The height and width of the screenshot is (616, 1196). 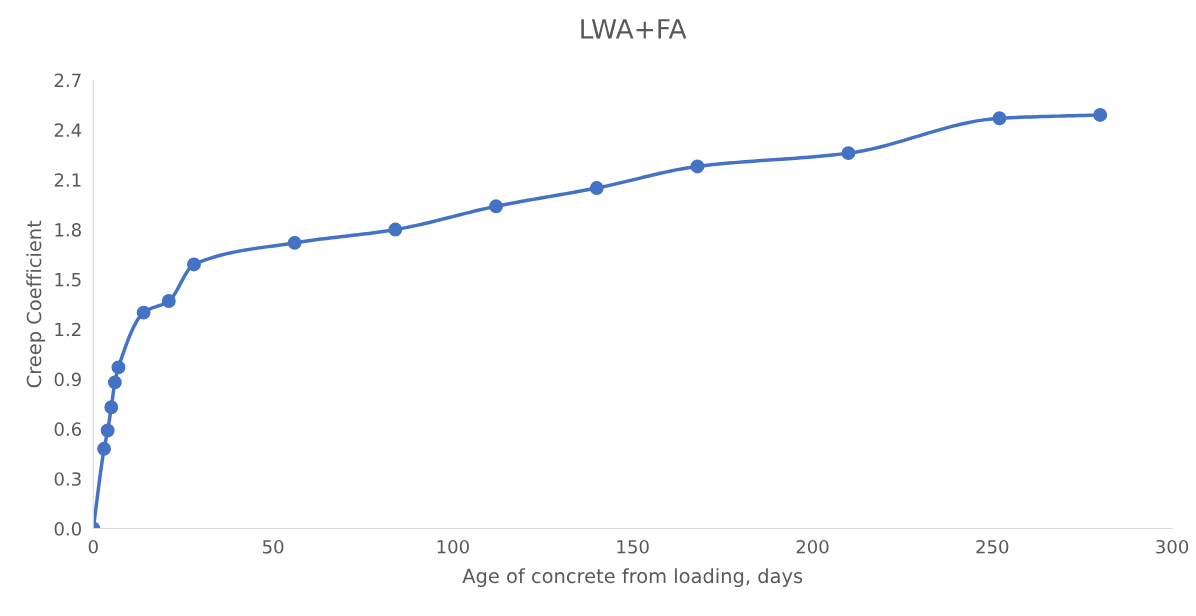 I want to click on chart-title: LWA+FA, so click(x=634, y=29).